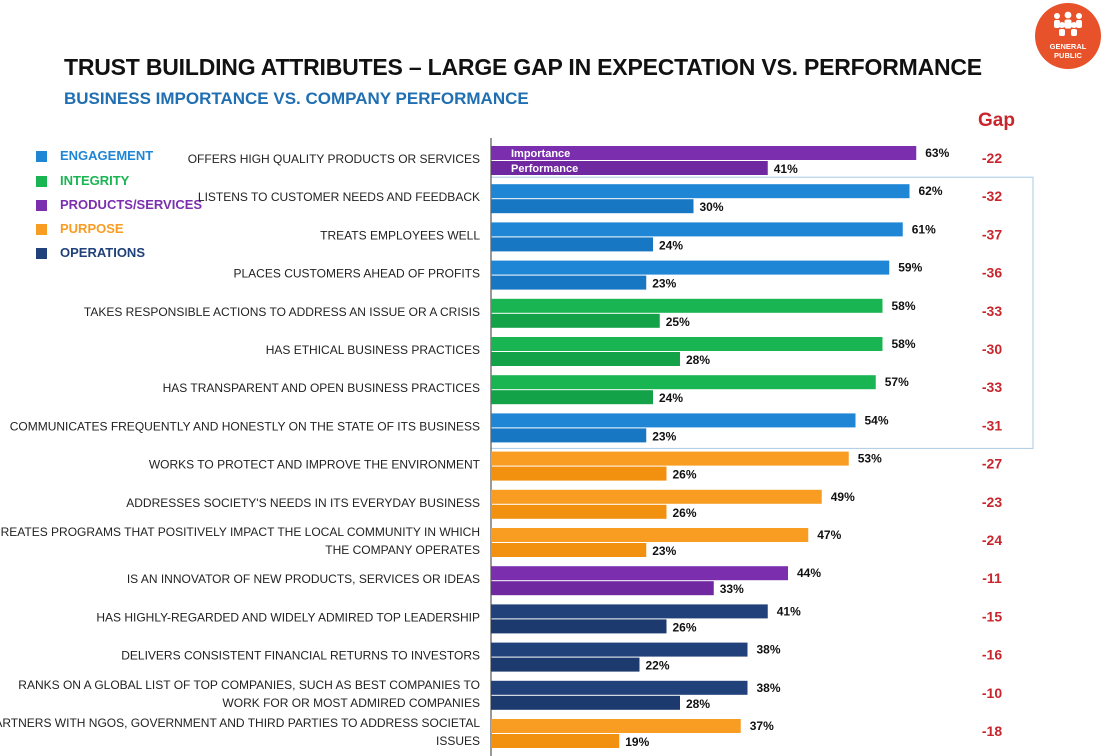 This screenshot has width=1105, height=756. I want to click on gap-value: -18, so click(992, 731).